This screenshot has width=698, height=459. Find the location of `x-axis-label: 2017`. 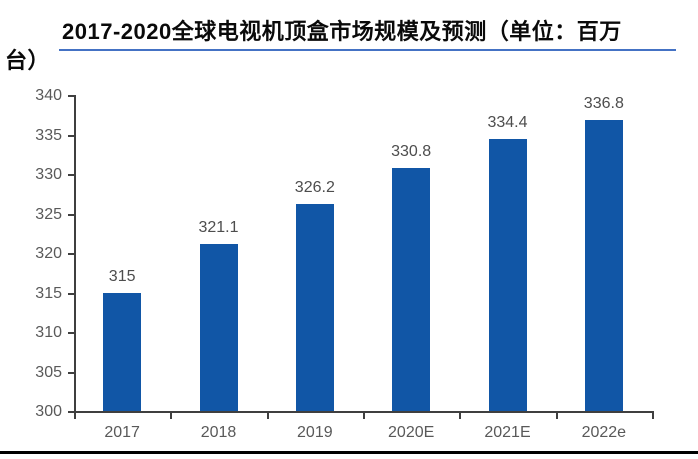

x-axis-label: 2017 is located at coordinates (122, 432).